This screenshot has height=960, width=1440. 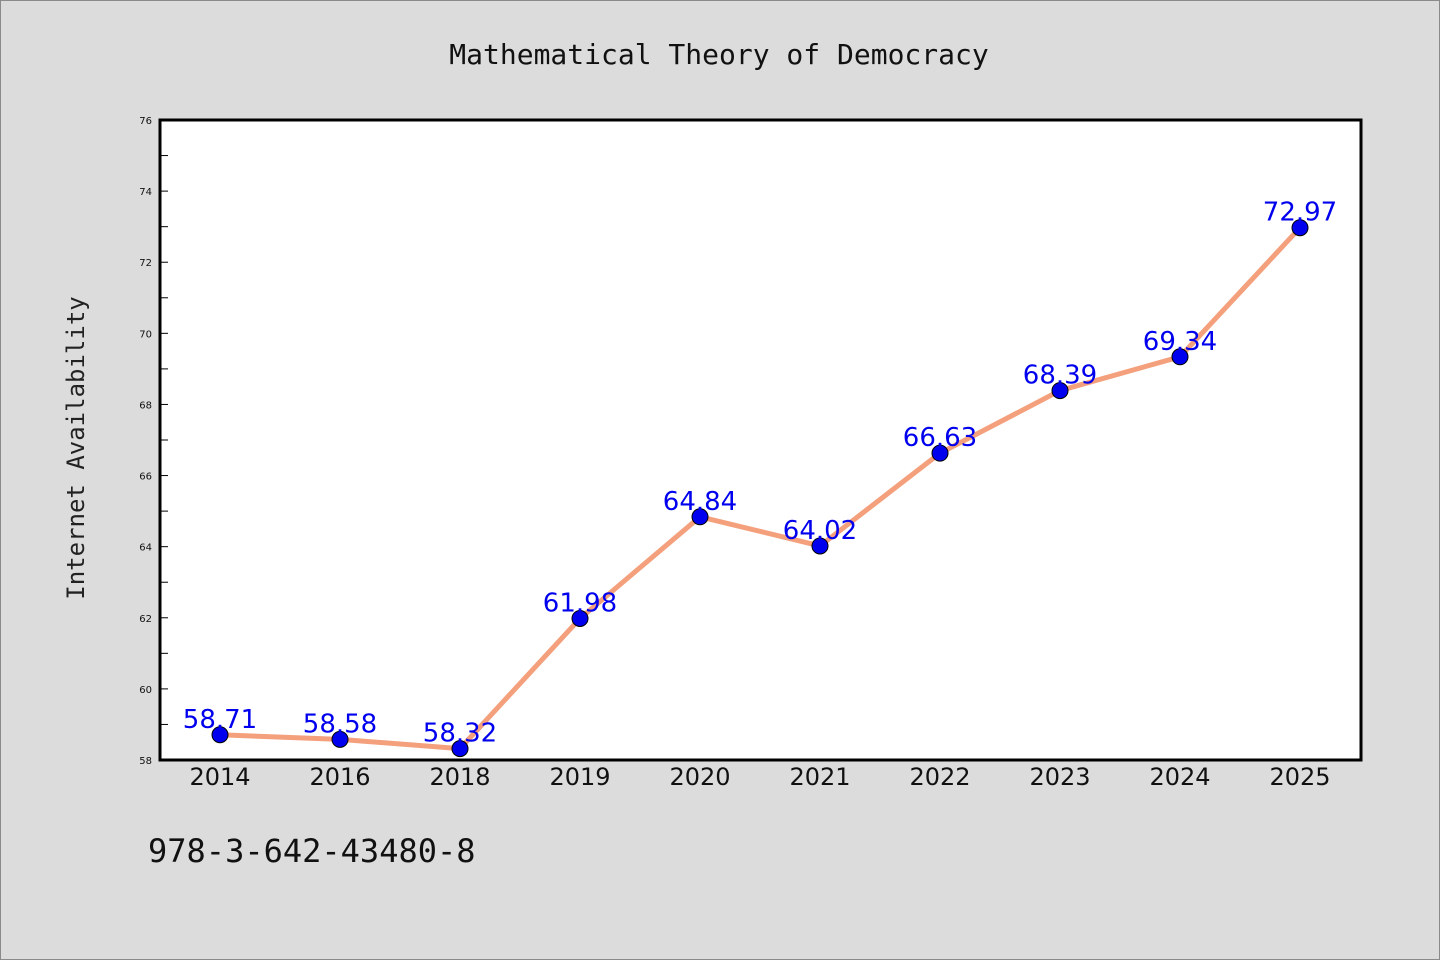 What do you see at coordinates (820, 531) in the screenshot?
I see `data-label: 64.02` at bounding box center [820, 531].